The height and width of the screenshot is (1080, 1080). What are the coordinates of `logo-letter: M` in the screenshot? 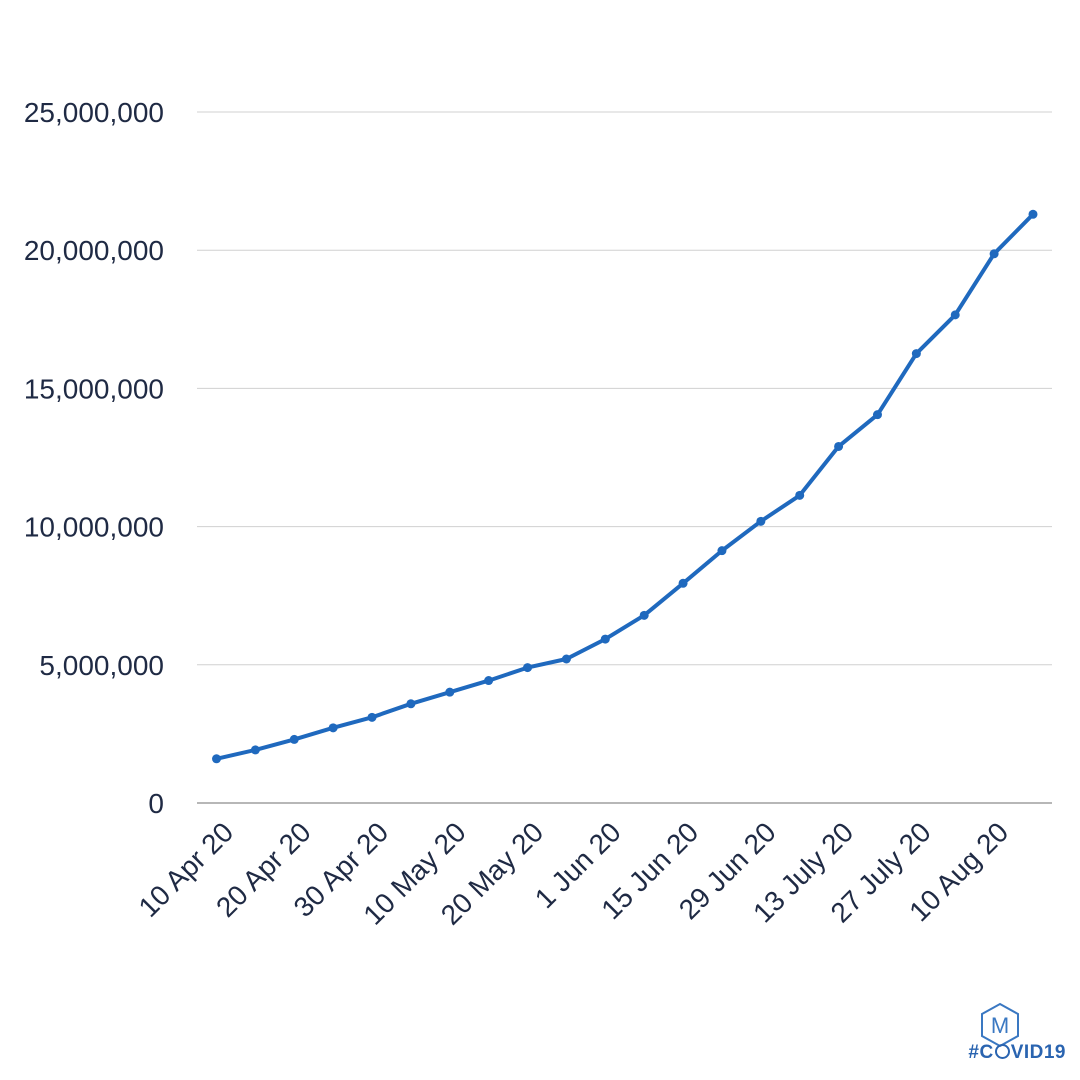 It's located at (1000, 1025).